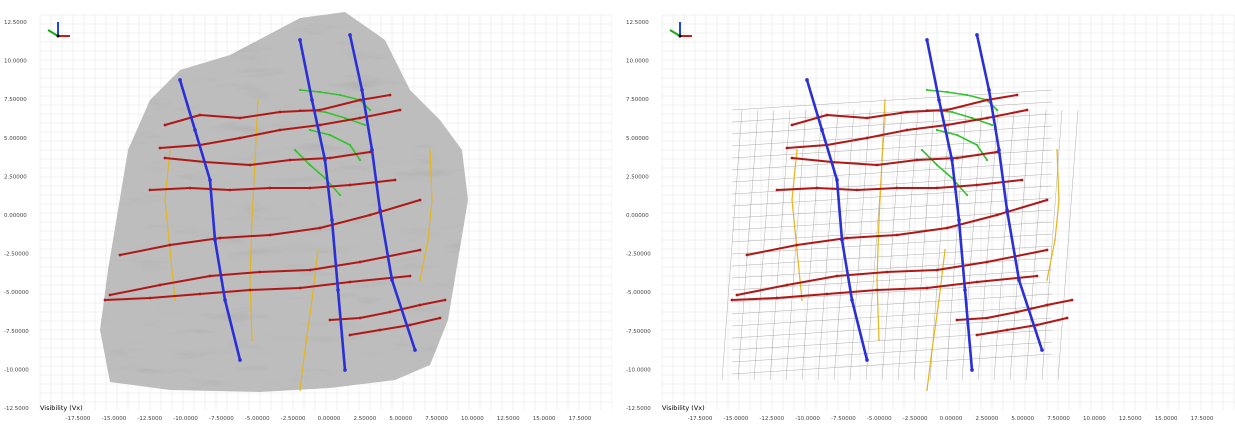  What do you see at coordinates (843, 419) in the screenshot?
I see `x-tick-label: -7.50000` at bounding box center [843, 419].